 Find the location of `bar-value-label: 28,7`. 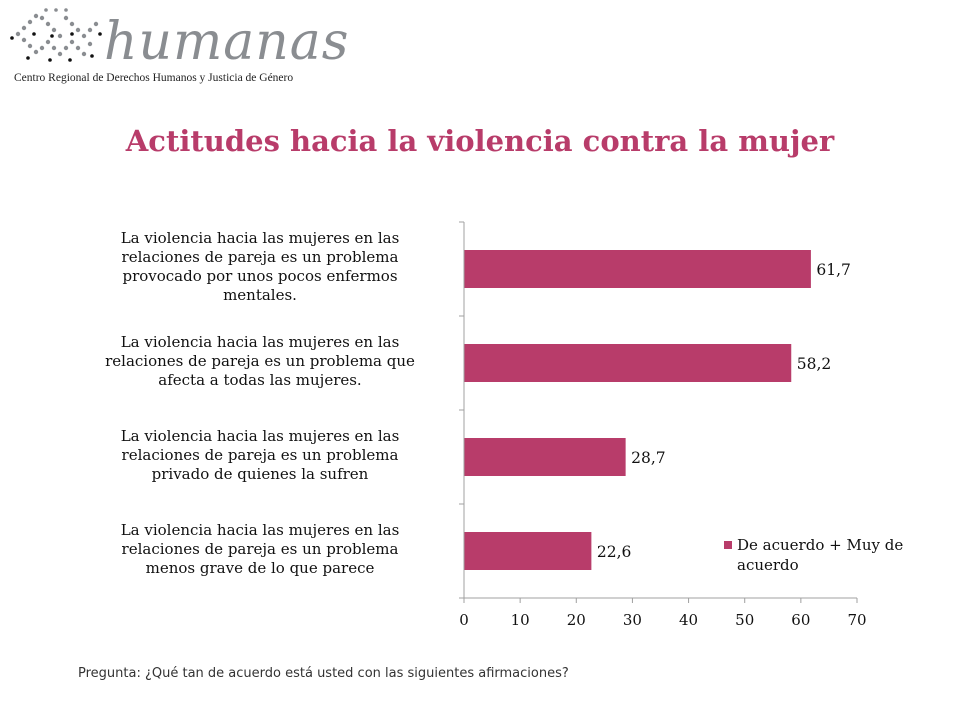

bar-value-label: 28,7 is located at coordinates (648, 458).